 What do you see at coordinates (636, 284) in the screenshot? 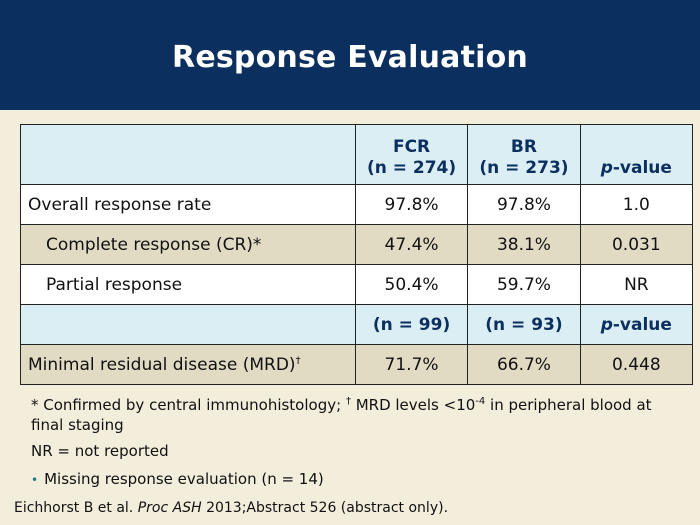
I see `p-value: NR` at bounding box center [636, 284].